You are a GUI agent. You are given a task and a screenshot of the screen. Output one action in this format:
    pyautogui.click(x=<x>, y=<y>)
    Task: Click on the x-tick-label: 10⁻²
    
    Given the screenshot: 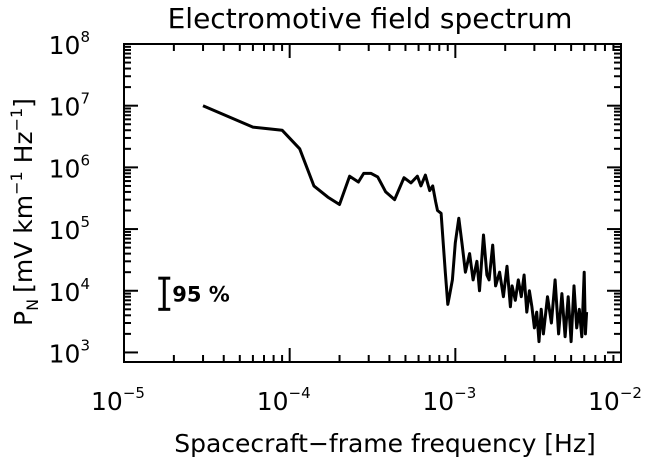 What is the action you would take?
    pyautogui.click(x=615, y=400)
    